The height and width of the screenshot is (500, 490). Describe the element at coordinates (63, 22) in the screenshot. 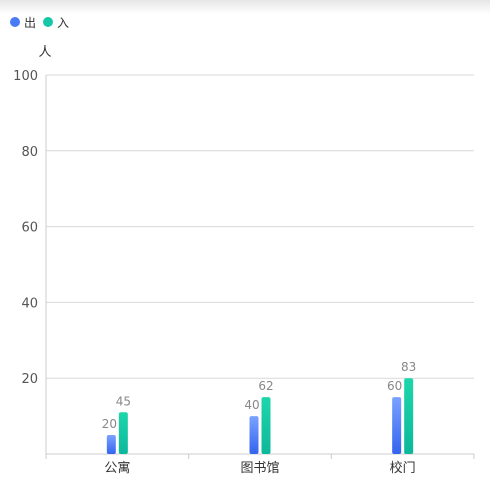

I see `legend-label-in: 入` at that location.